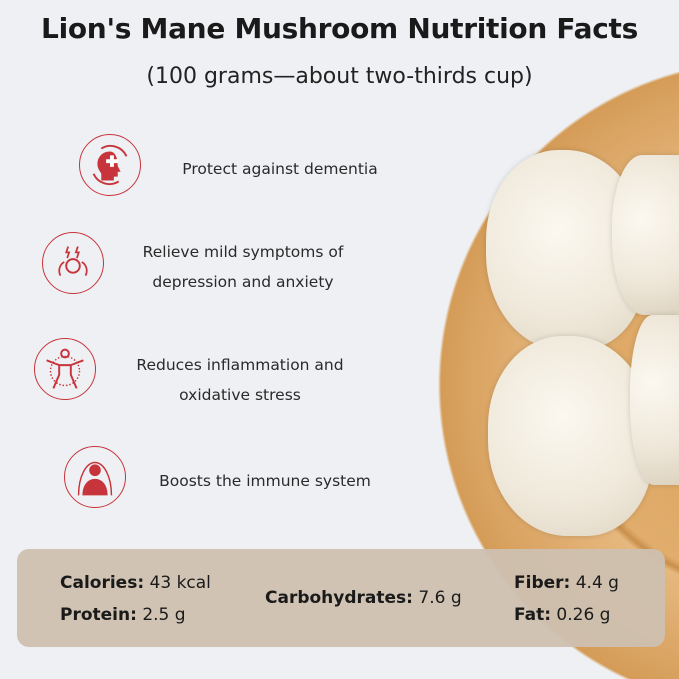 This screenshot has width=679, height=679. What do you see at coordinates (597, 583) in the screenshot?
I see `fact-value: 4.4 g` at bounding box center [597, 583].